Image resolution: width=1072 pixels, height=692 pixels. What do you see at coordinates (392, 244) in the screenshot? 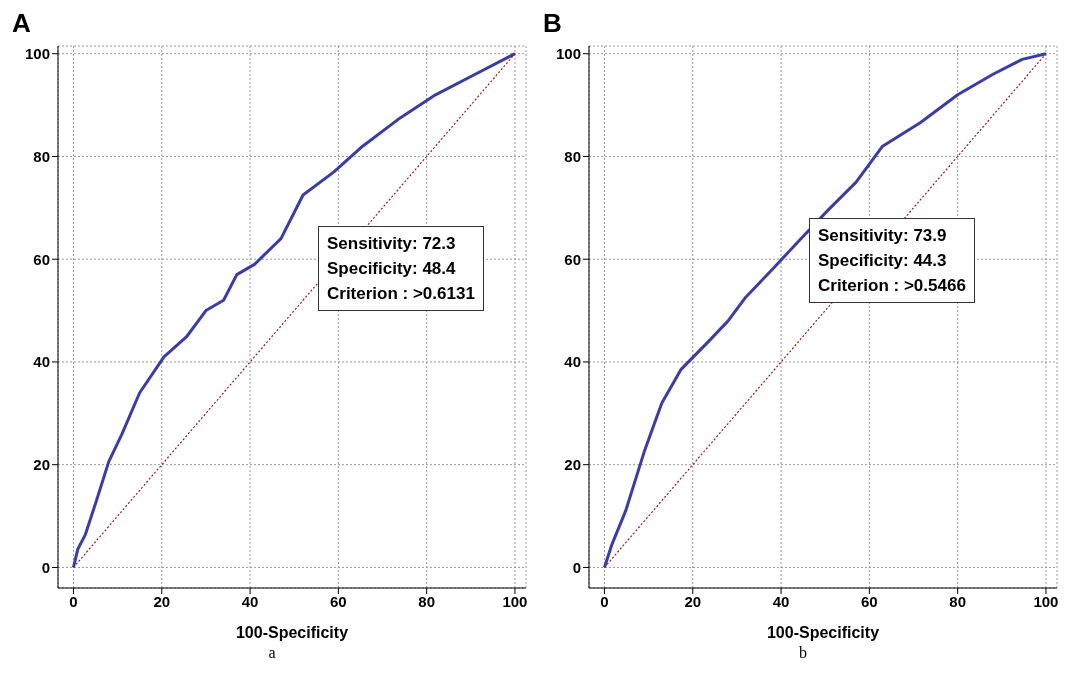
I see `annotation: Sensitivity: 72.3` at bounding box center [392, 244].